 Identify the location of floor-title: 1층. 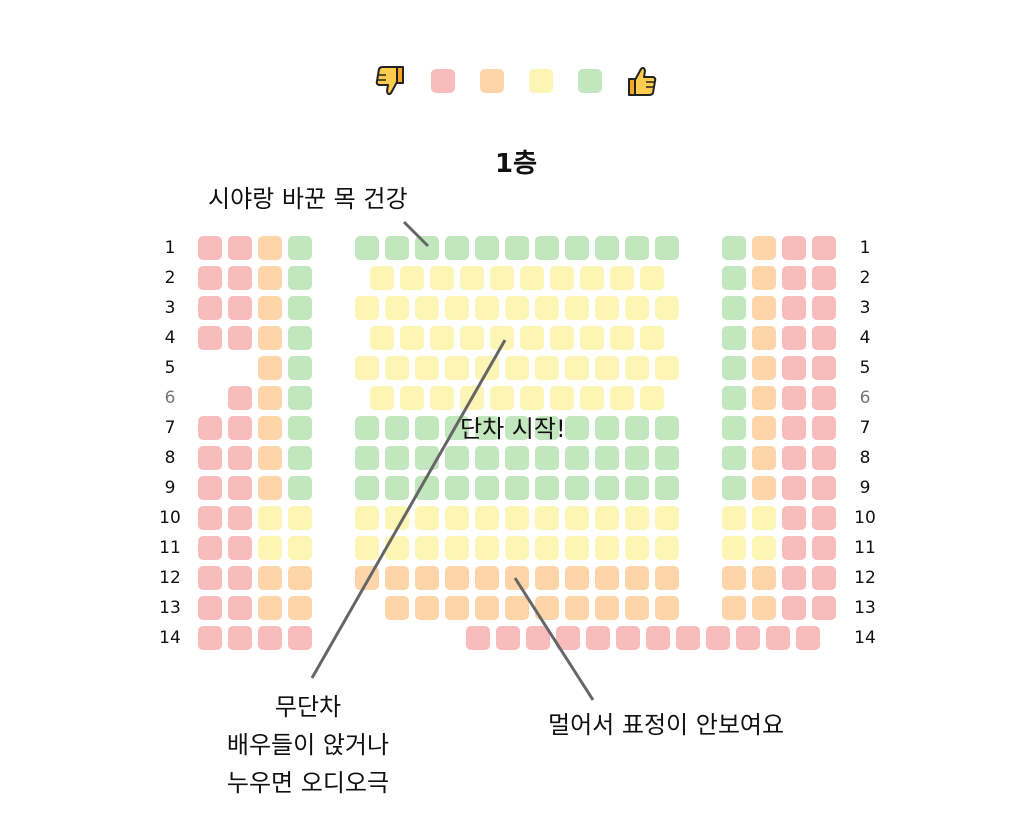
(515, 164).